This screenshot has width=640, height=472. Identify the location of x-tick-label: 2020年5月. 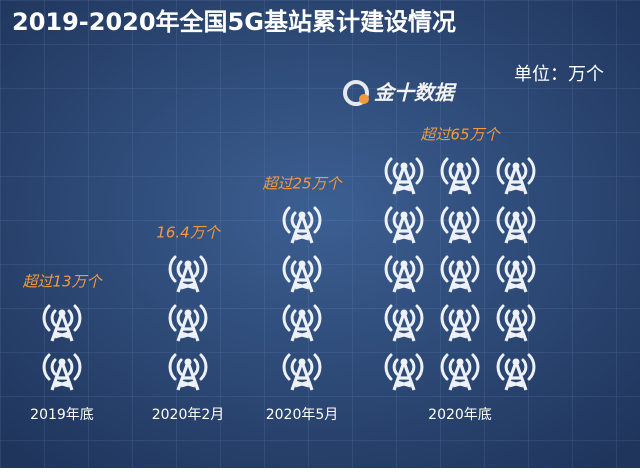
(302, 415).